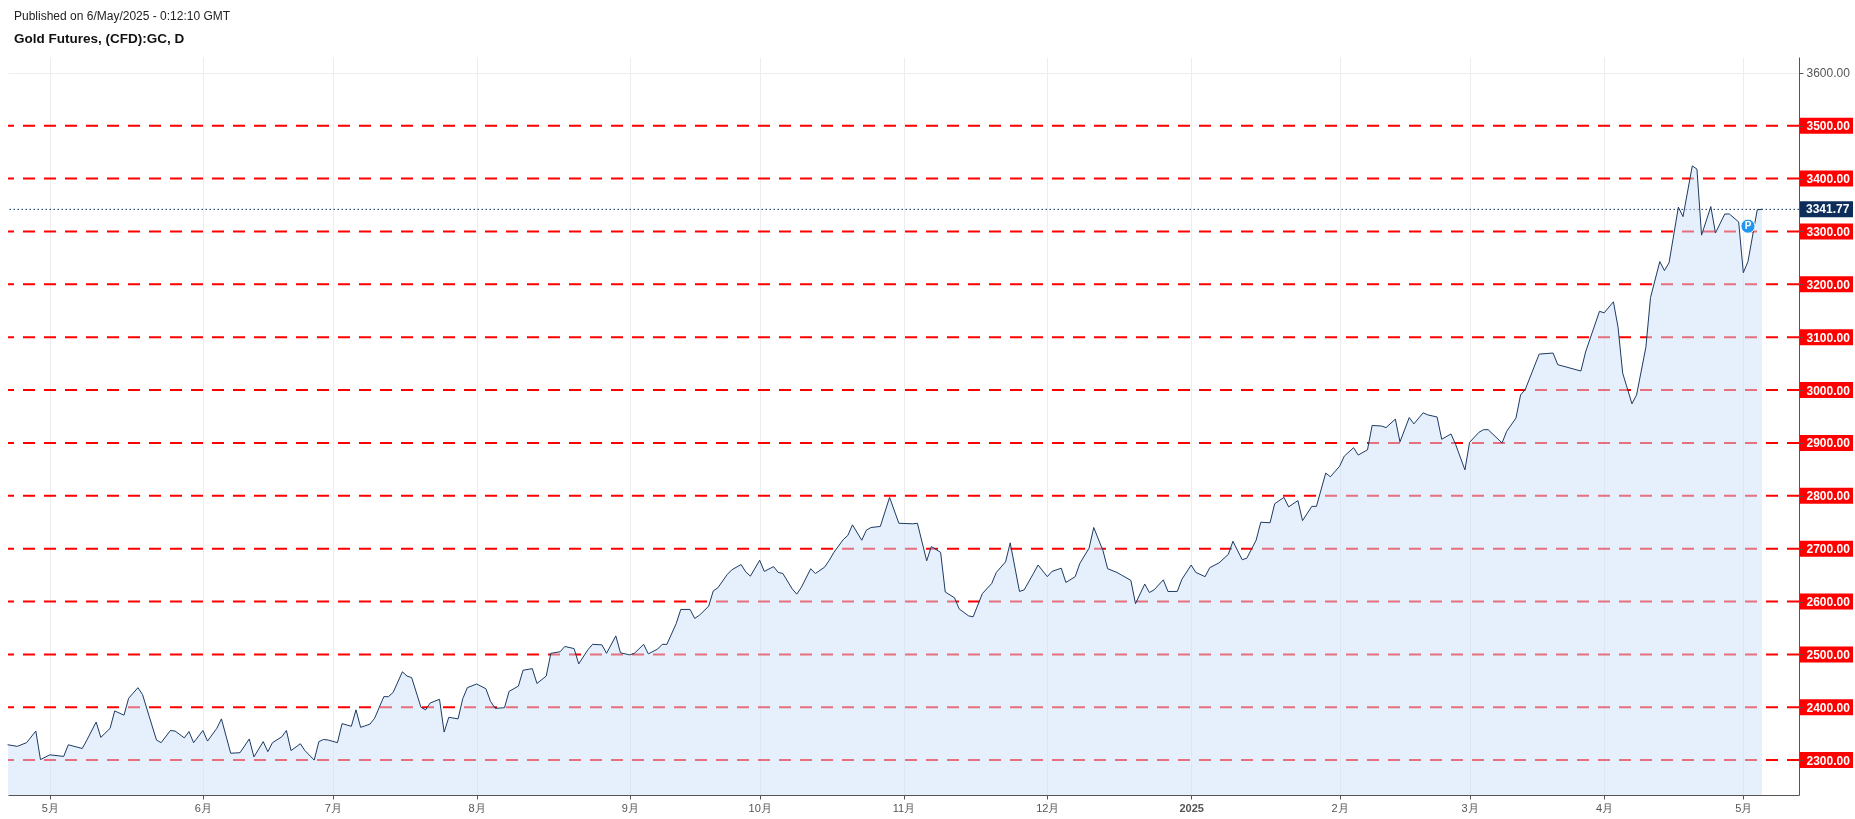 Image resolution: width=1855 pixels, height=819 pixels. Describe the element at coordinates (122, 16) in the screenshot. I see `text: Published on 6/May/2025 - 0:12:10 GMT` at that location.